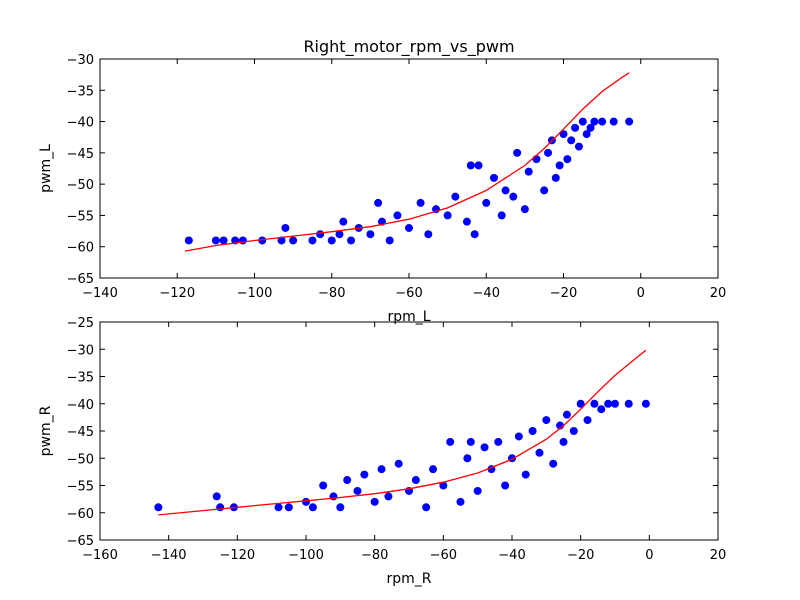  What do you see at coordinates (511, 555) in the screenshot?
I see `x-tick-label: −40` at bounding box center [511, 555].